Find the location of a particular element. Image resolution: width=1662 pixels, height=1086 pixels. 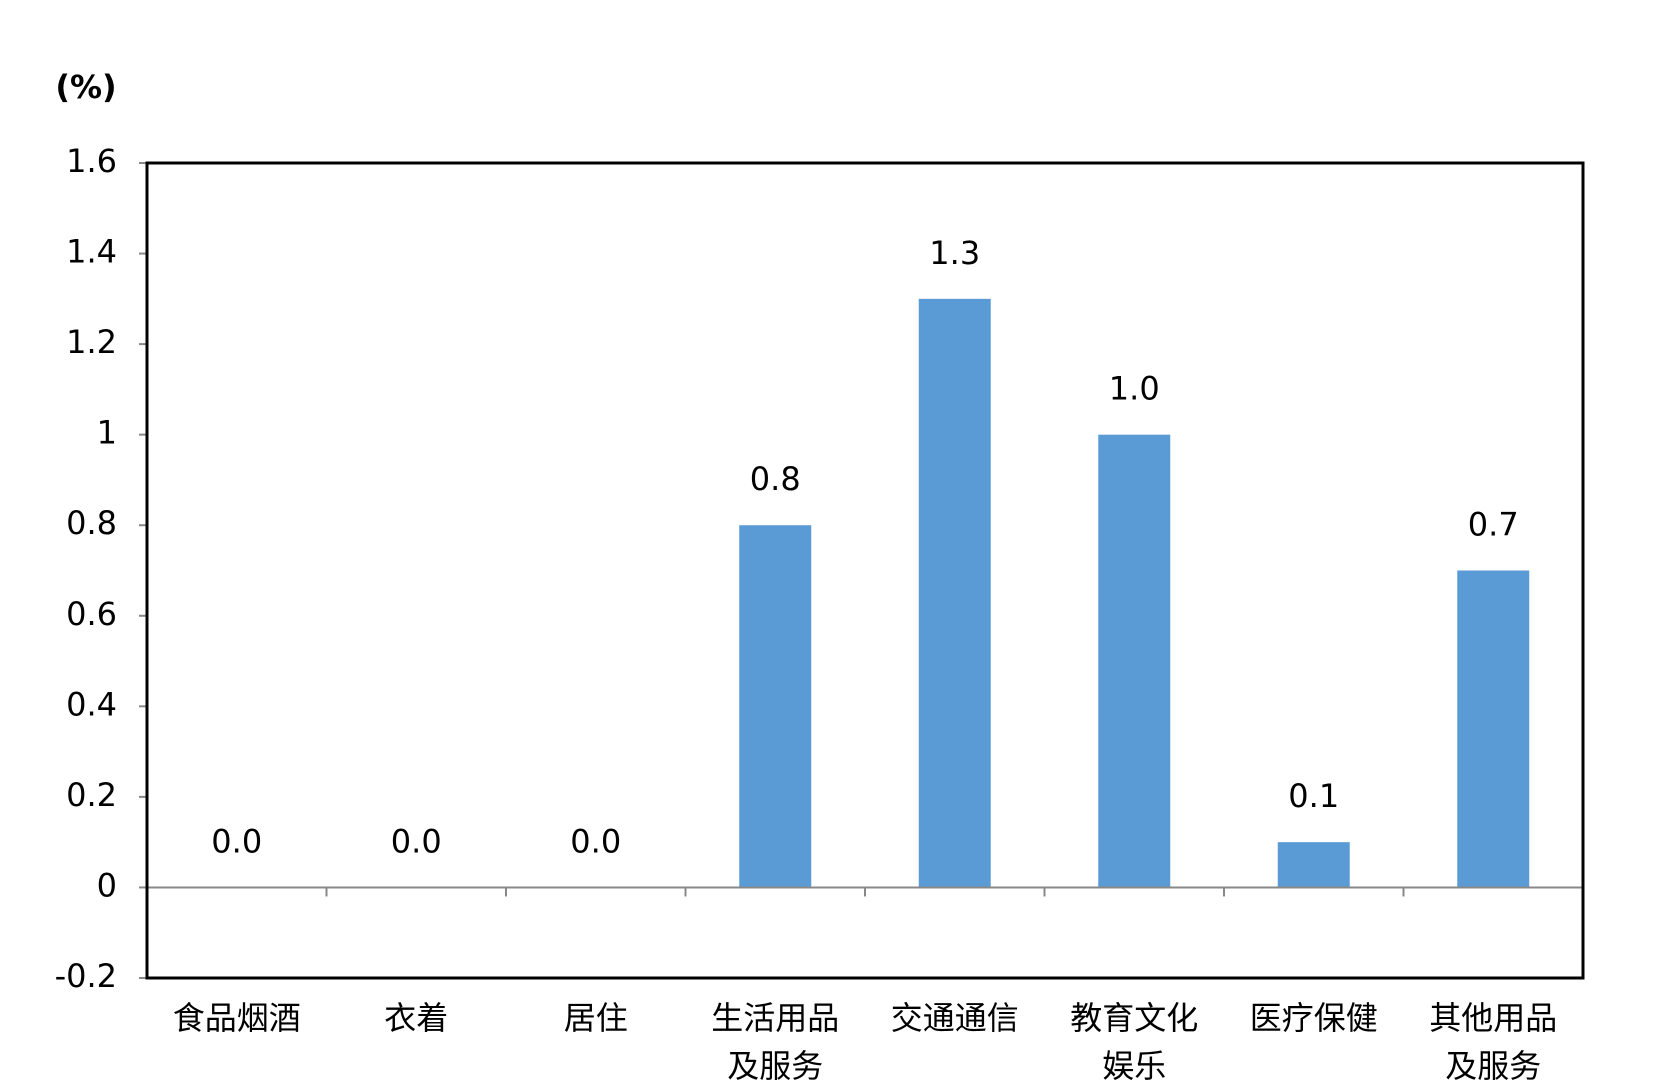

y-tick-label: 0.2 is located at coordinates (91, 795).